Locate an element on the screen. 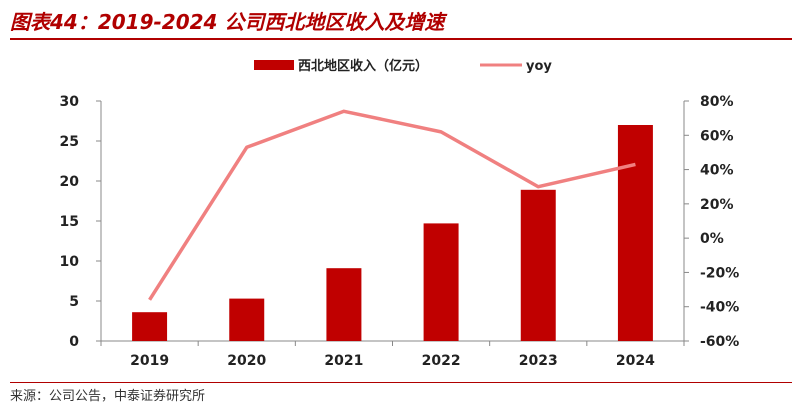 This screenshot has height=405, width=800. legend-bar-swatch is located at coordinates (274, 65).